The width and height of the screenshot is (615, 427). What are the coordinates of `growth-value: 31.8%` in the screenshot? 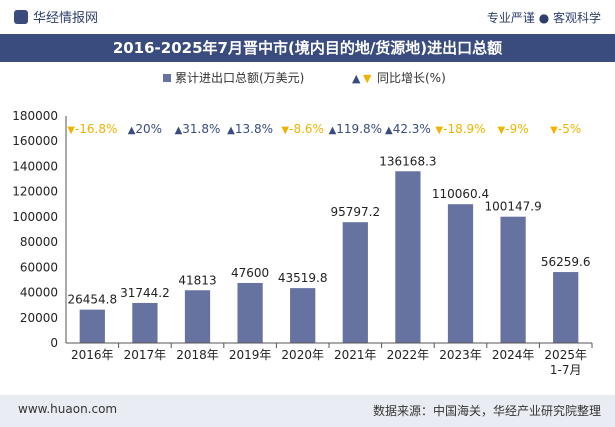 It's located at (201, 129).